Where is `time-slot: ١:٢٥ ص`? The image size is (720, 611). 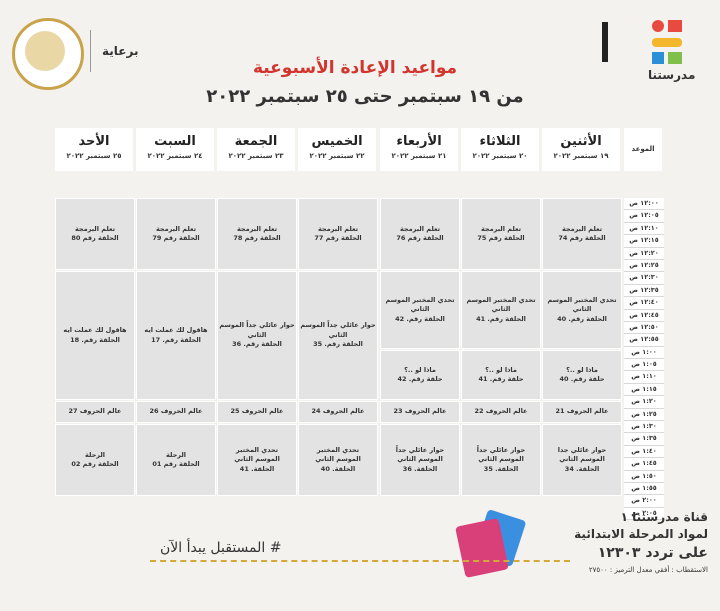
time-slot: ١:٢٥ ص is located at coordinates (644, 415).